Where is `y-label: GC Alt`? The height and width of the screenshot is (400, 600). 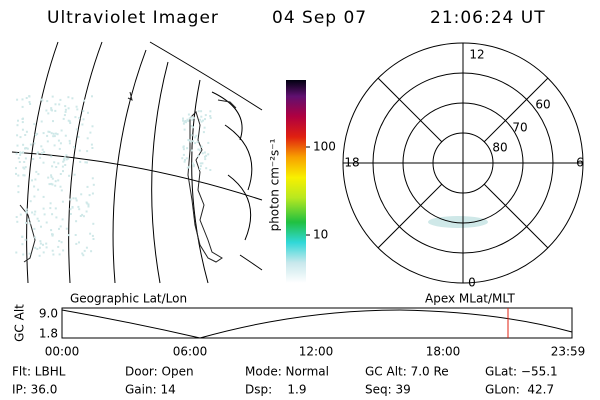 y-label: GC Alt is located at coordinates (20, 323).